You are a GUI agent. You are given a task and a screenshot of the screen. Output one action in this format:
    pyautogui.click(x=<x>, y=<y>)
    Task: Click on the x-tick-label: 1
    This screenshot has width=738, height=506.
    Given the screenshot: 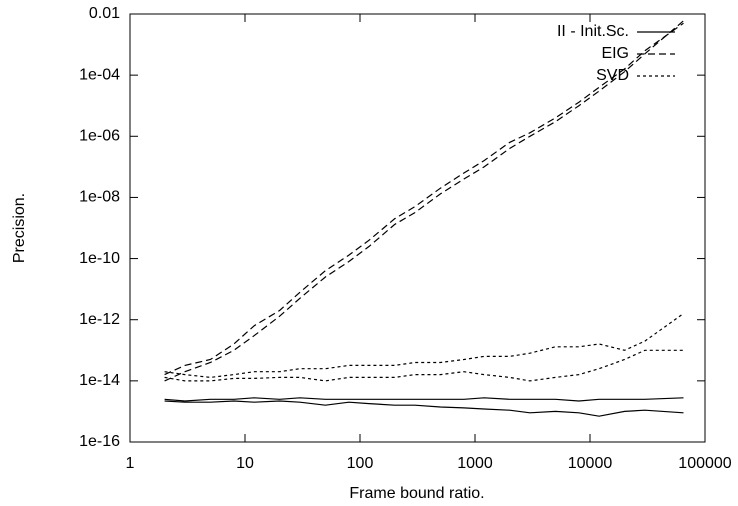 What is the action you would take?
    pyautogui.click(x=130, y=463)
    